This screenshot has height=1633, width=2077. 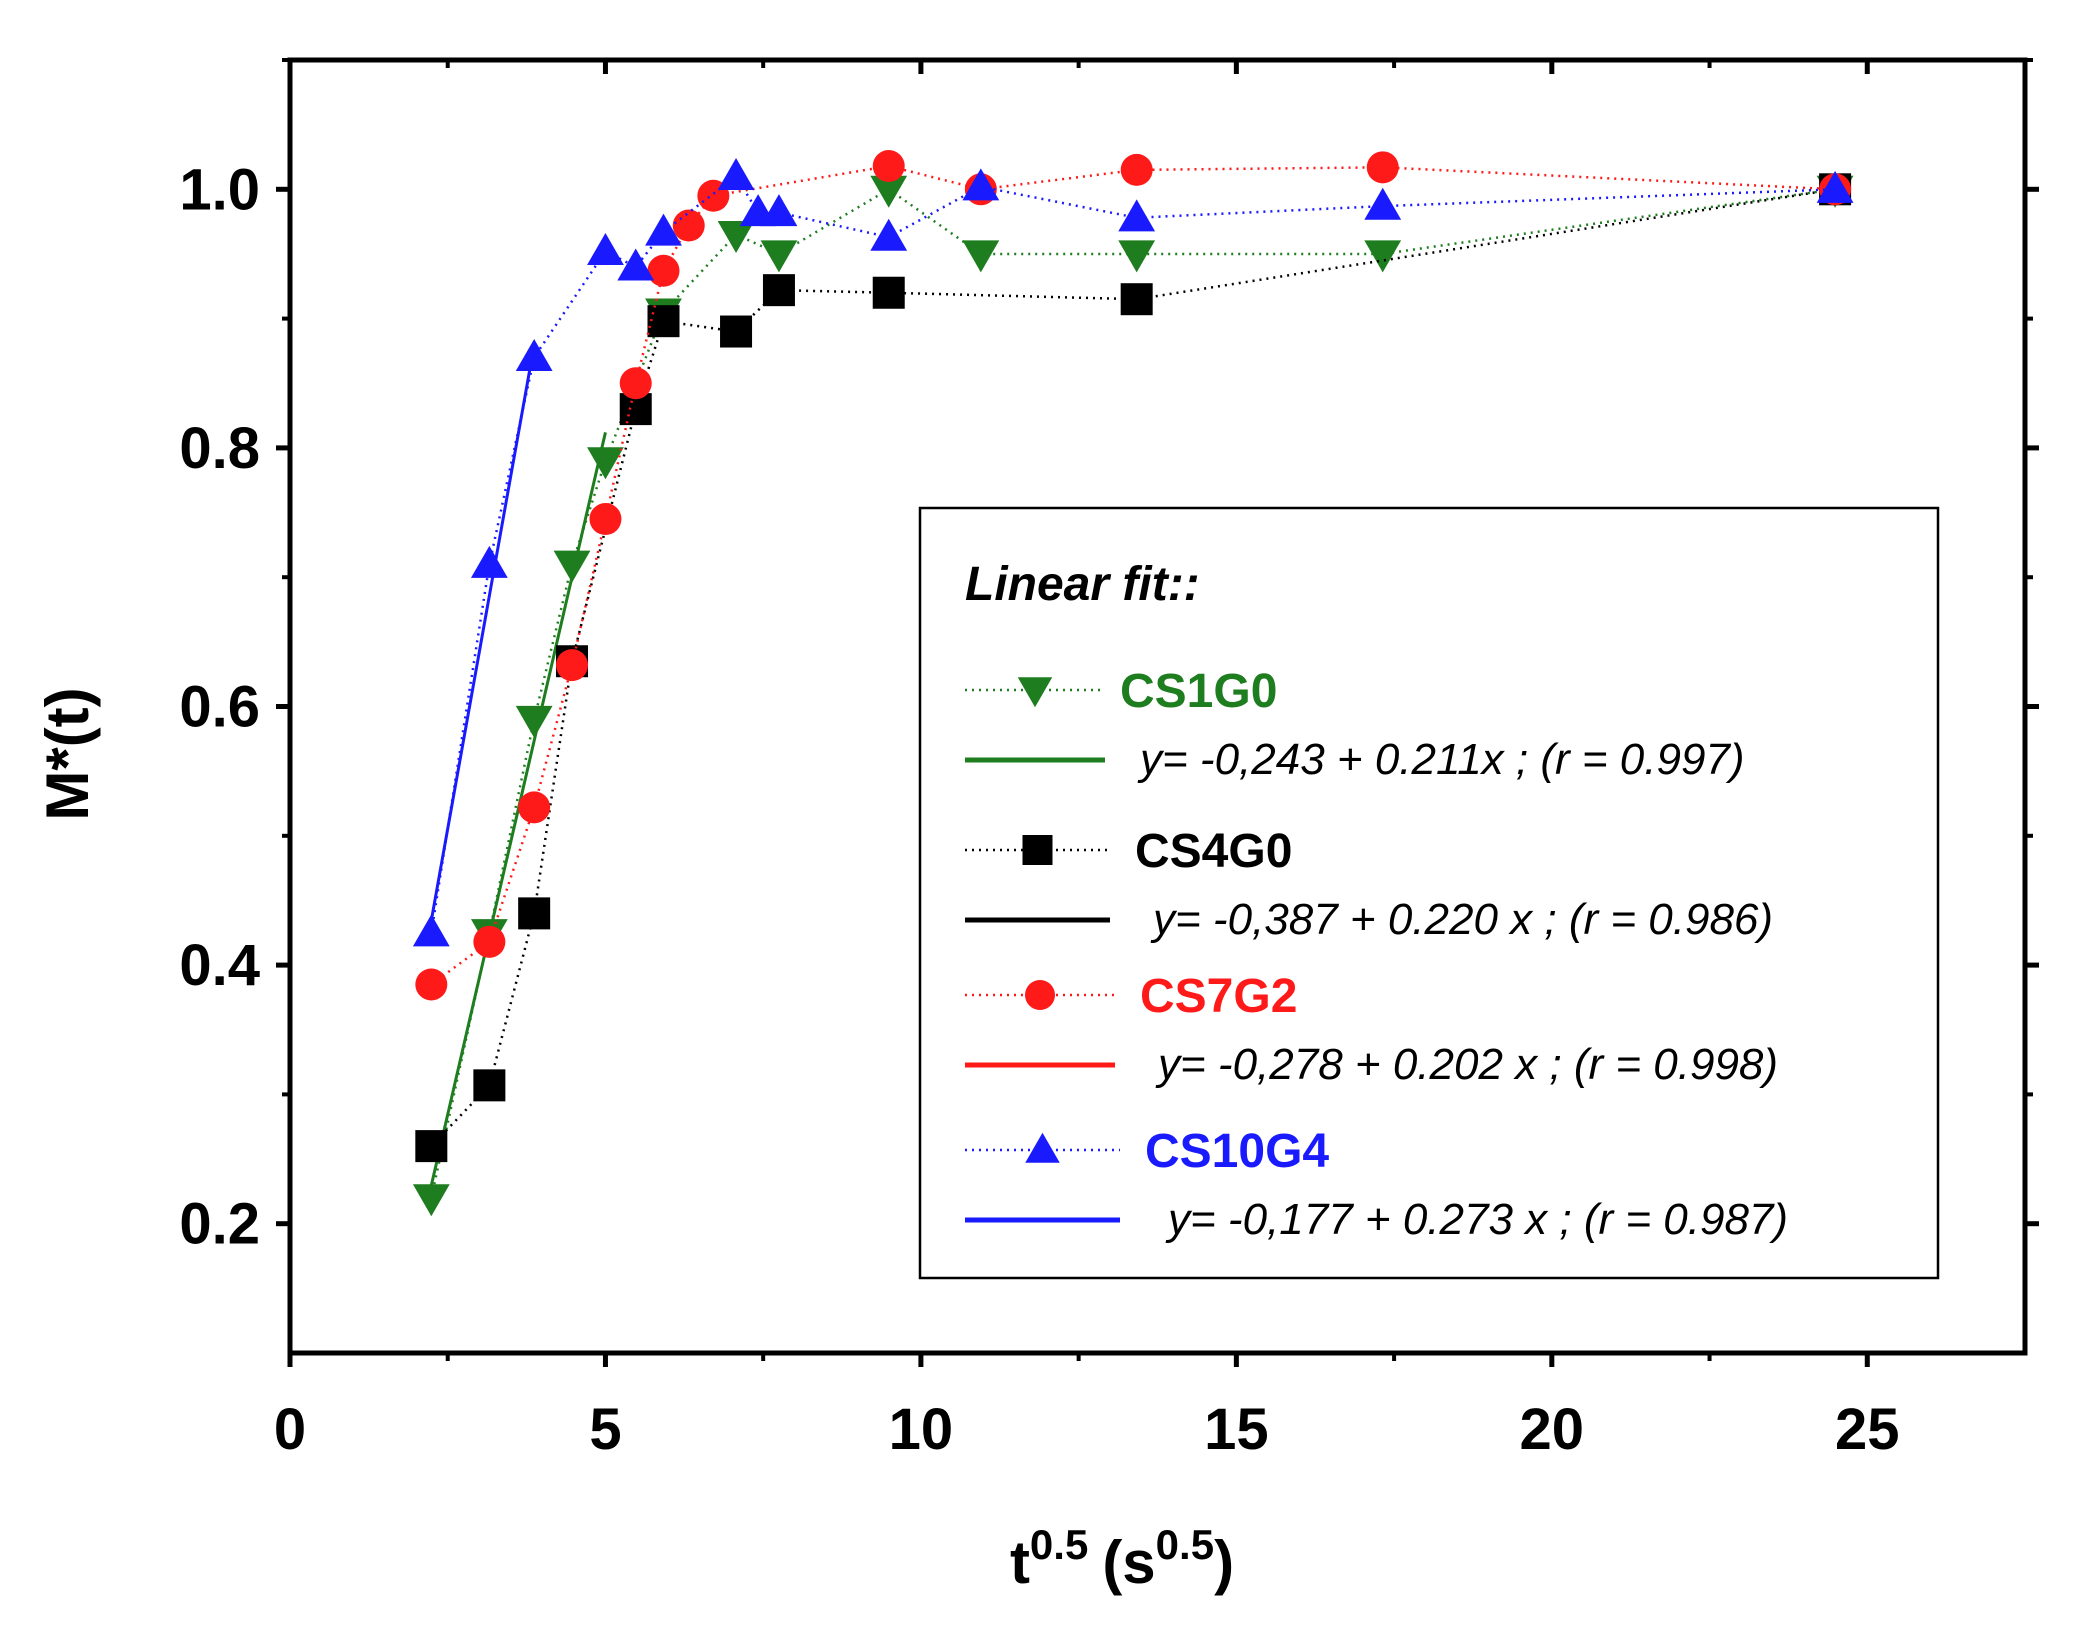 What do you see at coordinates (482, 632) in the screenshot?
I see `fit-line` at bounding box center [482, 632].